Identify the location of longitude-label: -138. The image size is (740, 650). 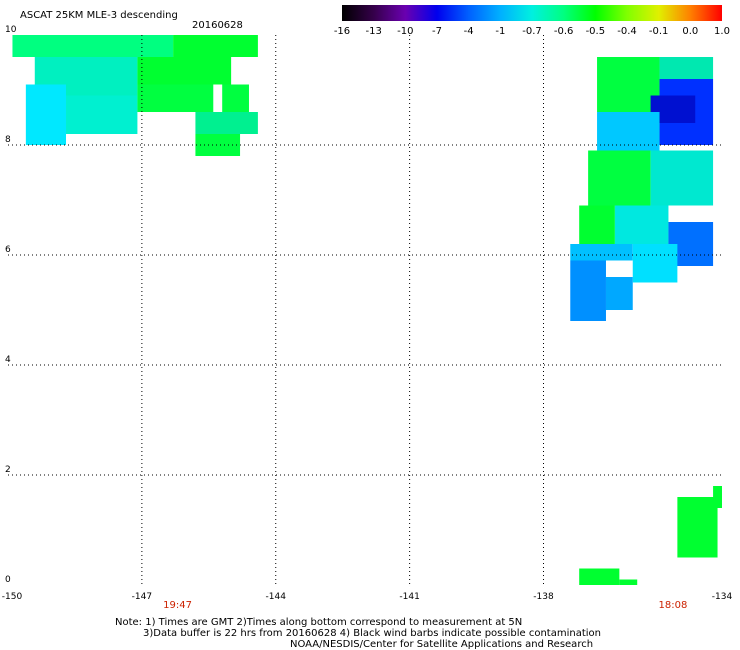
(543, 597).